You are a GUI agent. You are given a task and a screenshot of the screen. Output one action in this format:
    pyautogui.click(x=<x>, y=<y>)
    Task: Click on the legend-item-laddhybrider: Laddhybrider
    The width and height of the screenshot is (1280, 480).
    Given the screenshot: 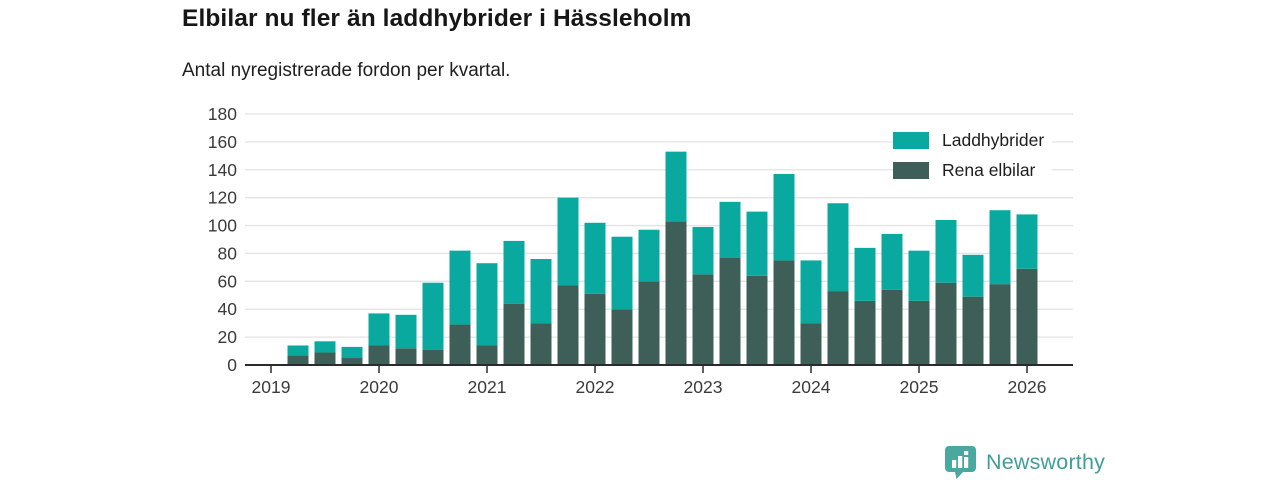 What is the action you would take?
    pyautogui.click(x=973, y=140)
    